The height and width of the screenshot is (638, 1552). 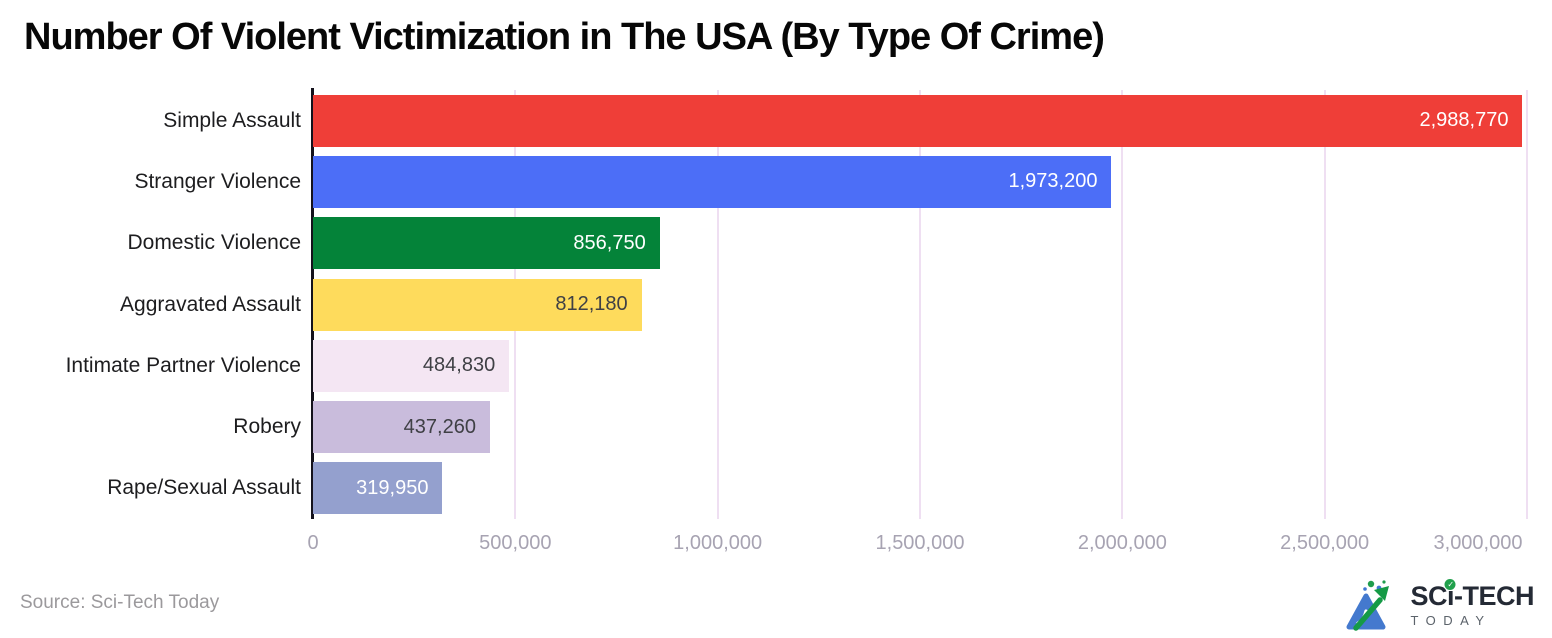 What do you see at coordinates (401, 427) in the screenshot?
I see `bar: 437,260` at bounding box center [401, 427].